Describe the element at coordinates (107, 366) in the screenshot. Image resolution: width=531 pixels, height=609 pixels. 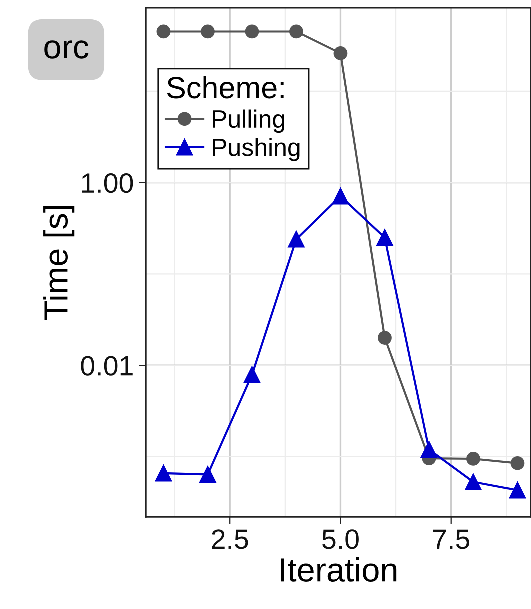
I see `y-tick-label: 0.01` at that location.